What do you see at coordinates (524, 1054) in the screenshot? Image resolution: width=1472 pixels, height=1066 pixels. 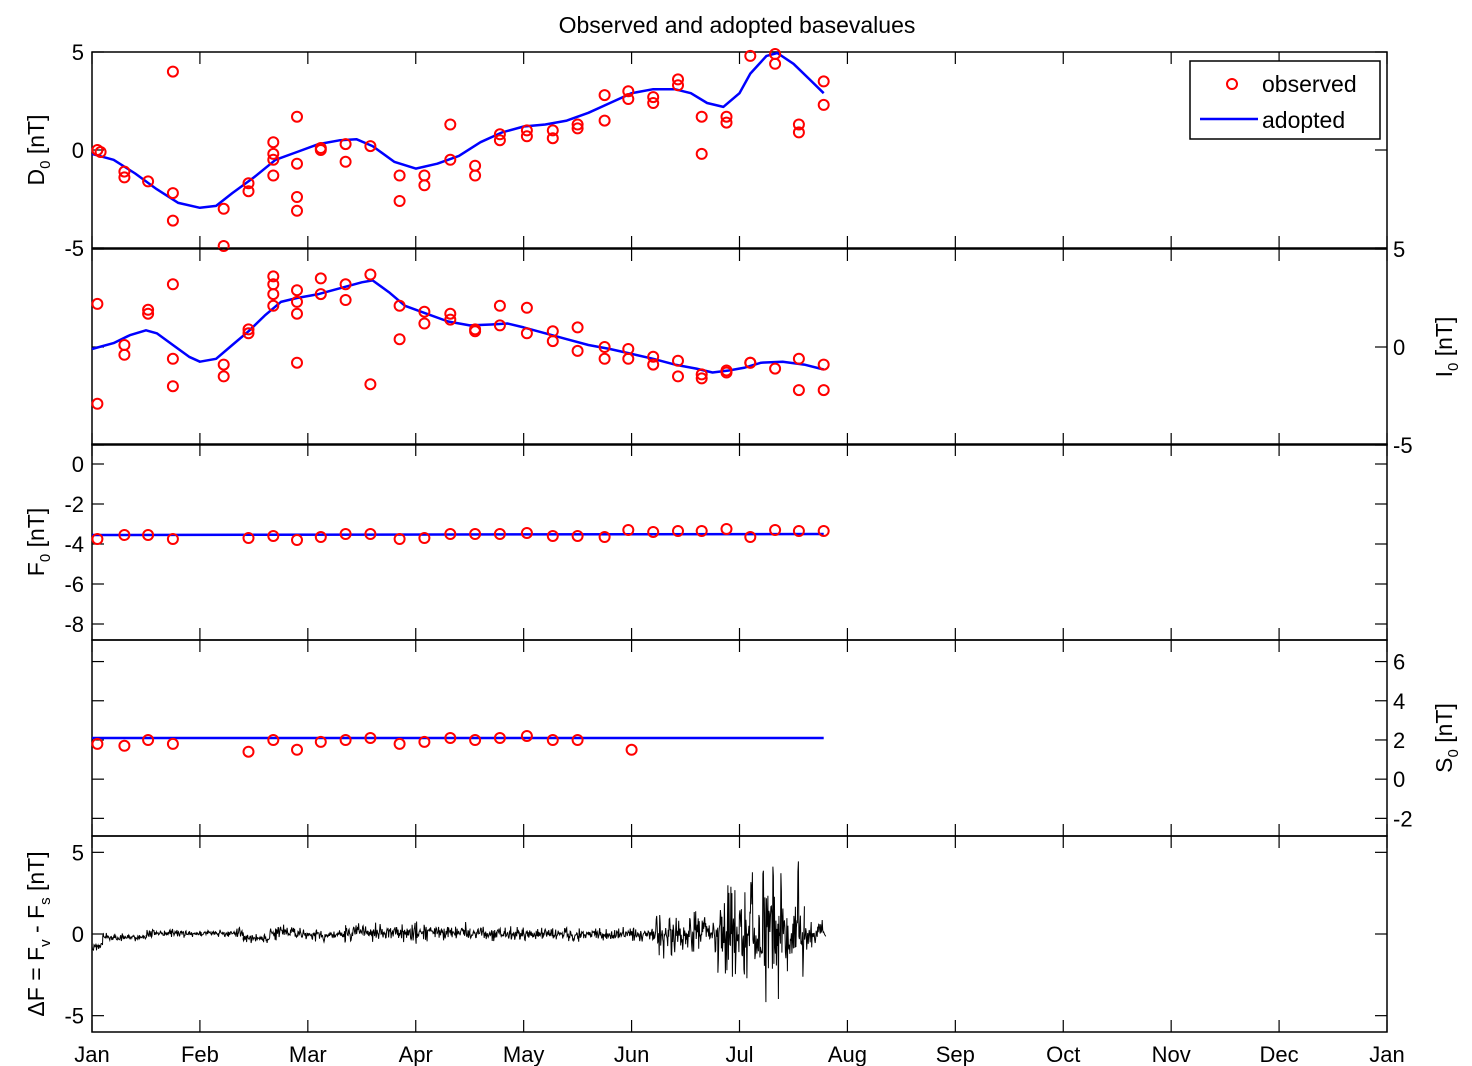 I see `xtick-label: May` at bounding box center [524, 1054].